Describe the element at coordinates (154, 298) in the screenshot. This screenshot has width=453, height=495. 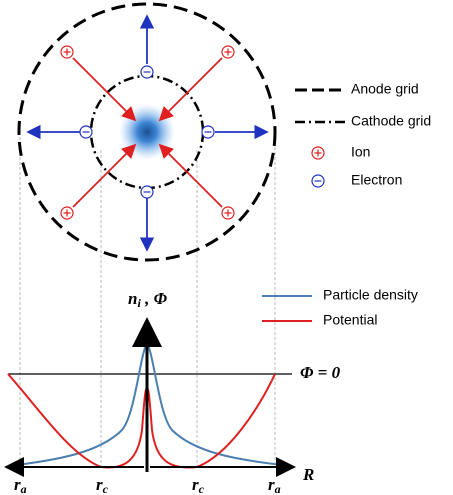
I see `label-part: , Φ` at that location.